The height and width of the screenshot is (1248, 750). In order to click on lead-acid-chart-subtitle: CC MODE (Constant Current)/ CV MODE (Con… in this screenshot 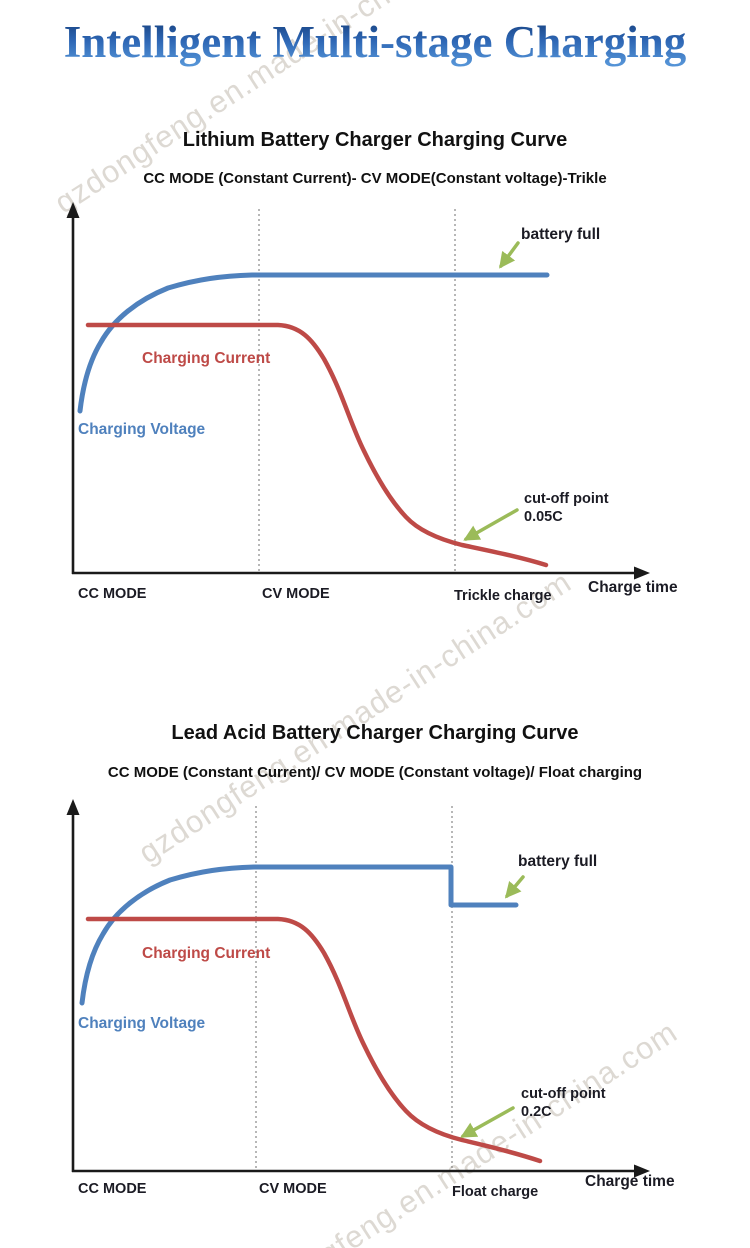, I will do `click(375, 772)`.